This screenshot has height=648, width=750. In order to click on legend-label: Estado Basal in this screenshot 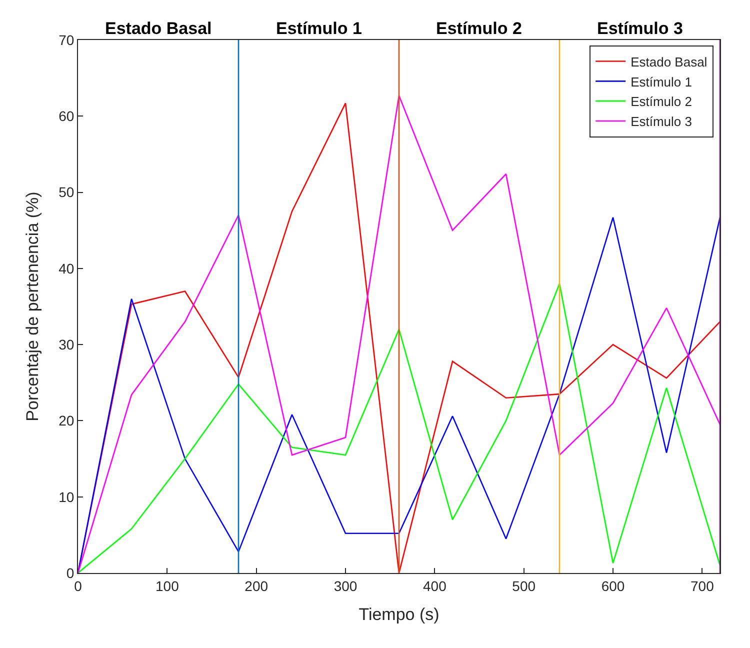, I will do `click(669, 62)`.